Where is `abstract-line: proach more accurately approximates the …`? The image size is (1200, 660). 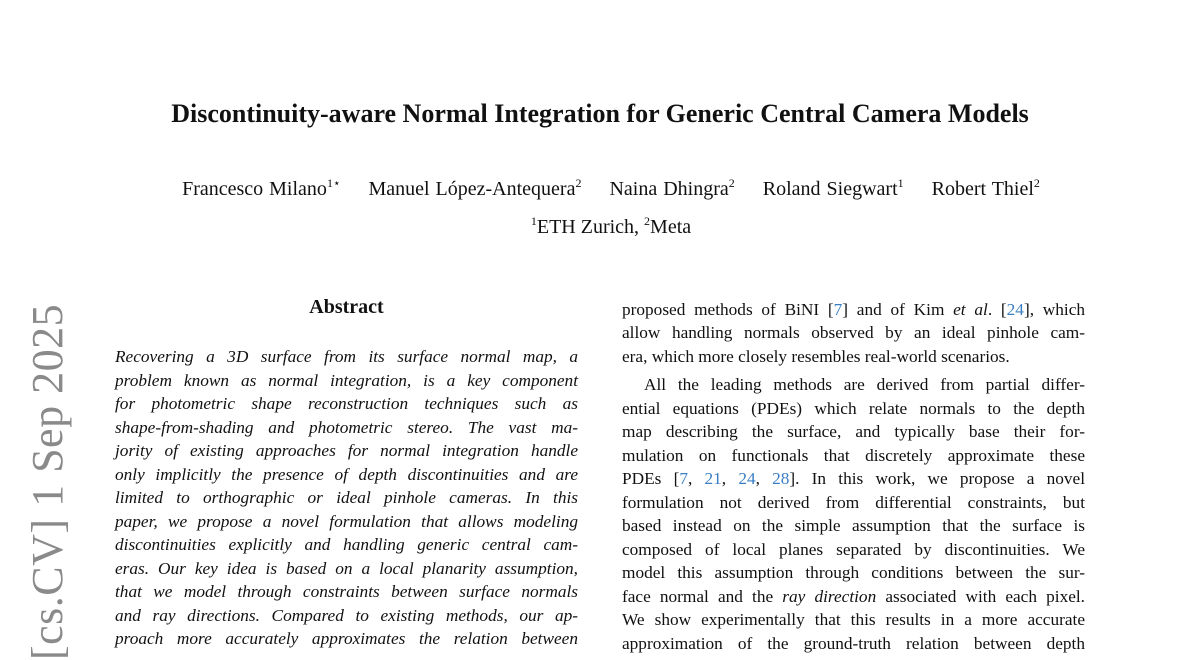
abstract-line: proach more accurately approximates the … is located at coordinates (346, 638).